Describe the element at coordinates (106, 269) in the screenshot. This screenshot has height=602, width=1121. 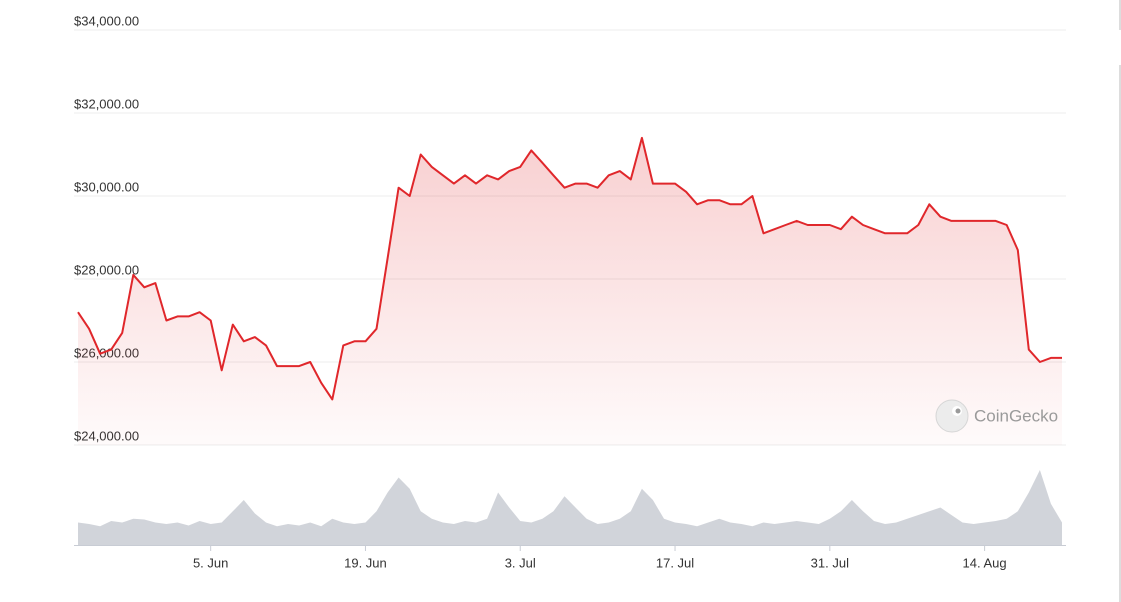
I see `y-tick-label: $28,000.00` at that location.